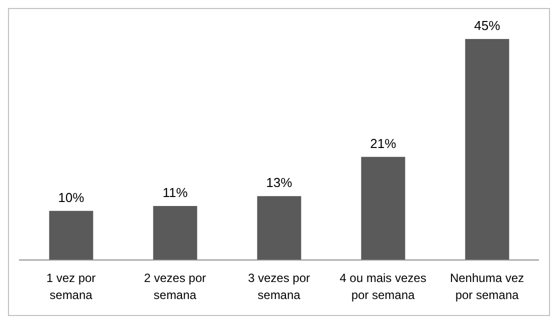 Image resolution: width=558 pixels, height=324 pixels. I want to click on data-label: 13%, so click(279, 182).